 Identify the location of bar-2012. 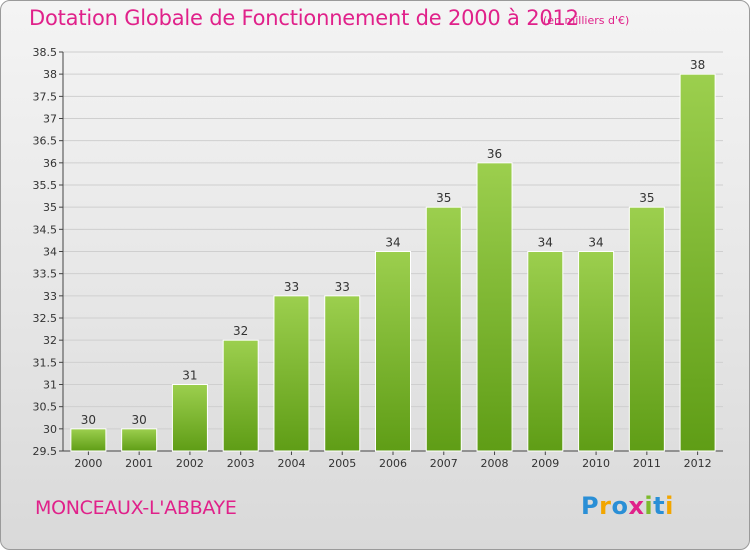
(697, 262).